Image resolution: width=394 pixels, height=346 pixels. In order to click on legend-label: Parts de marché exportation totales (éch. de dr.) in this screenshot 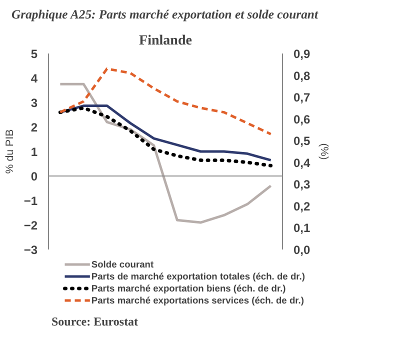, I will do `click(198, 277)`.